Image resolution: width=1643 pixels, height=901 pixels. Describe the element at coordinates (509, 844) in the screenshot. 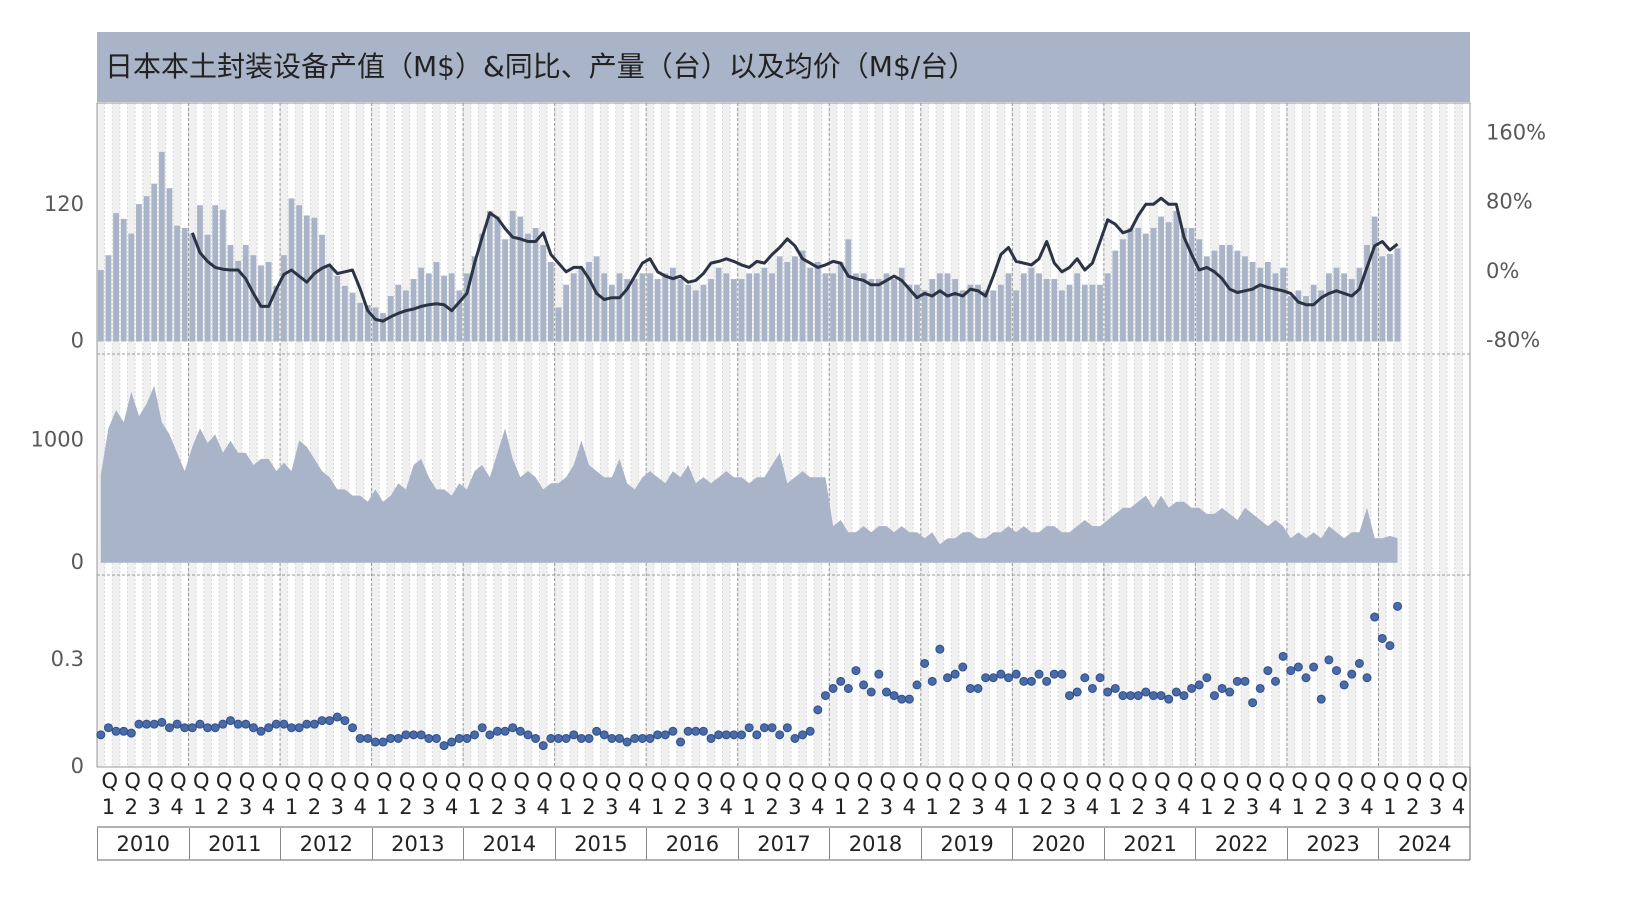

I see `year-label: 2014` at that location.